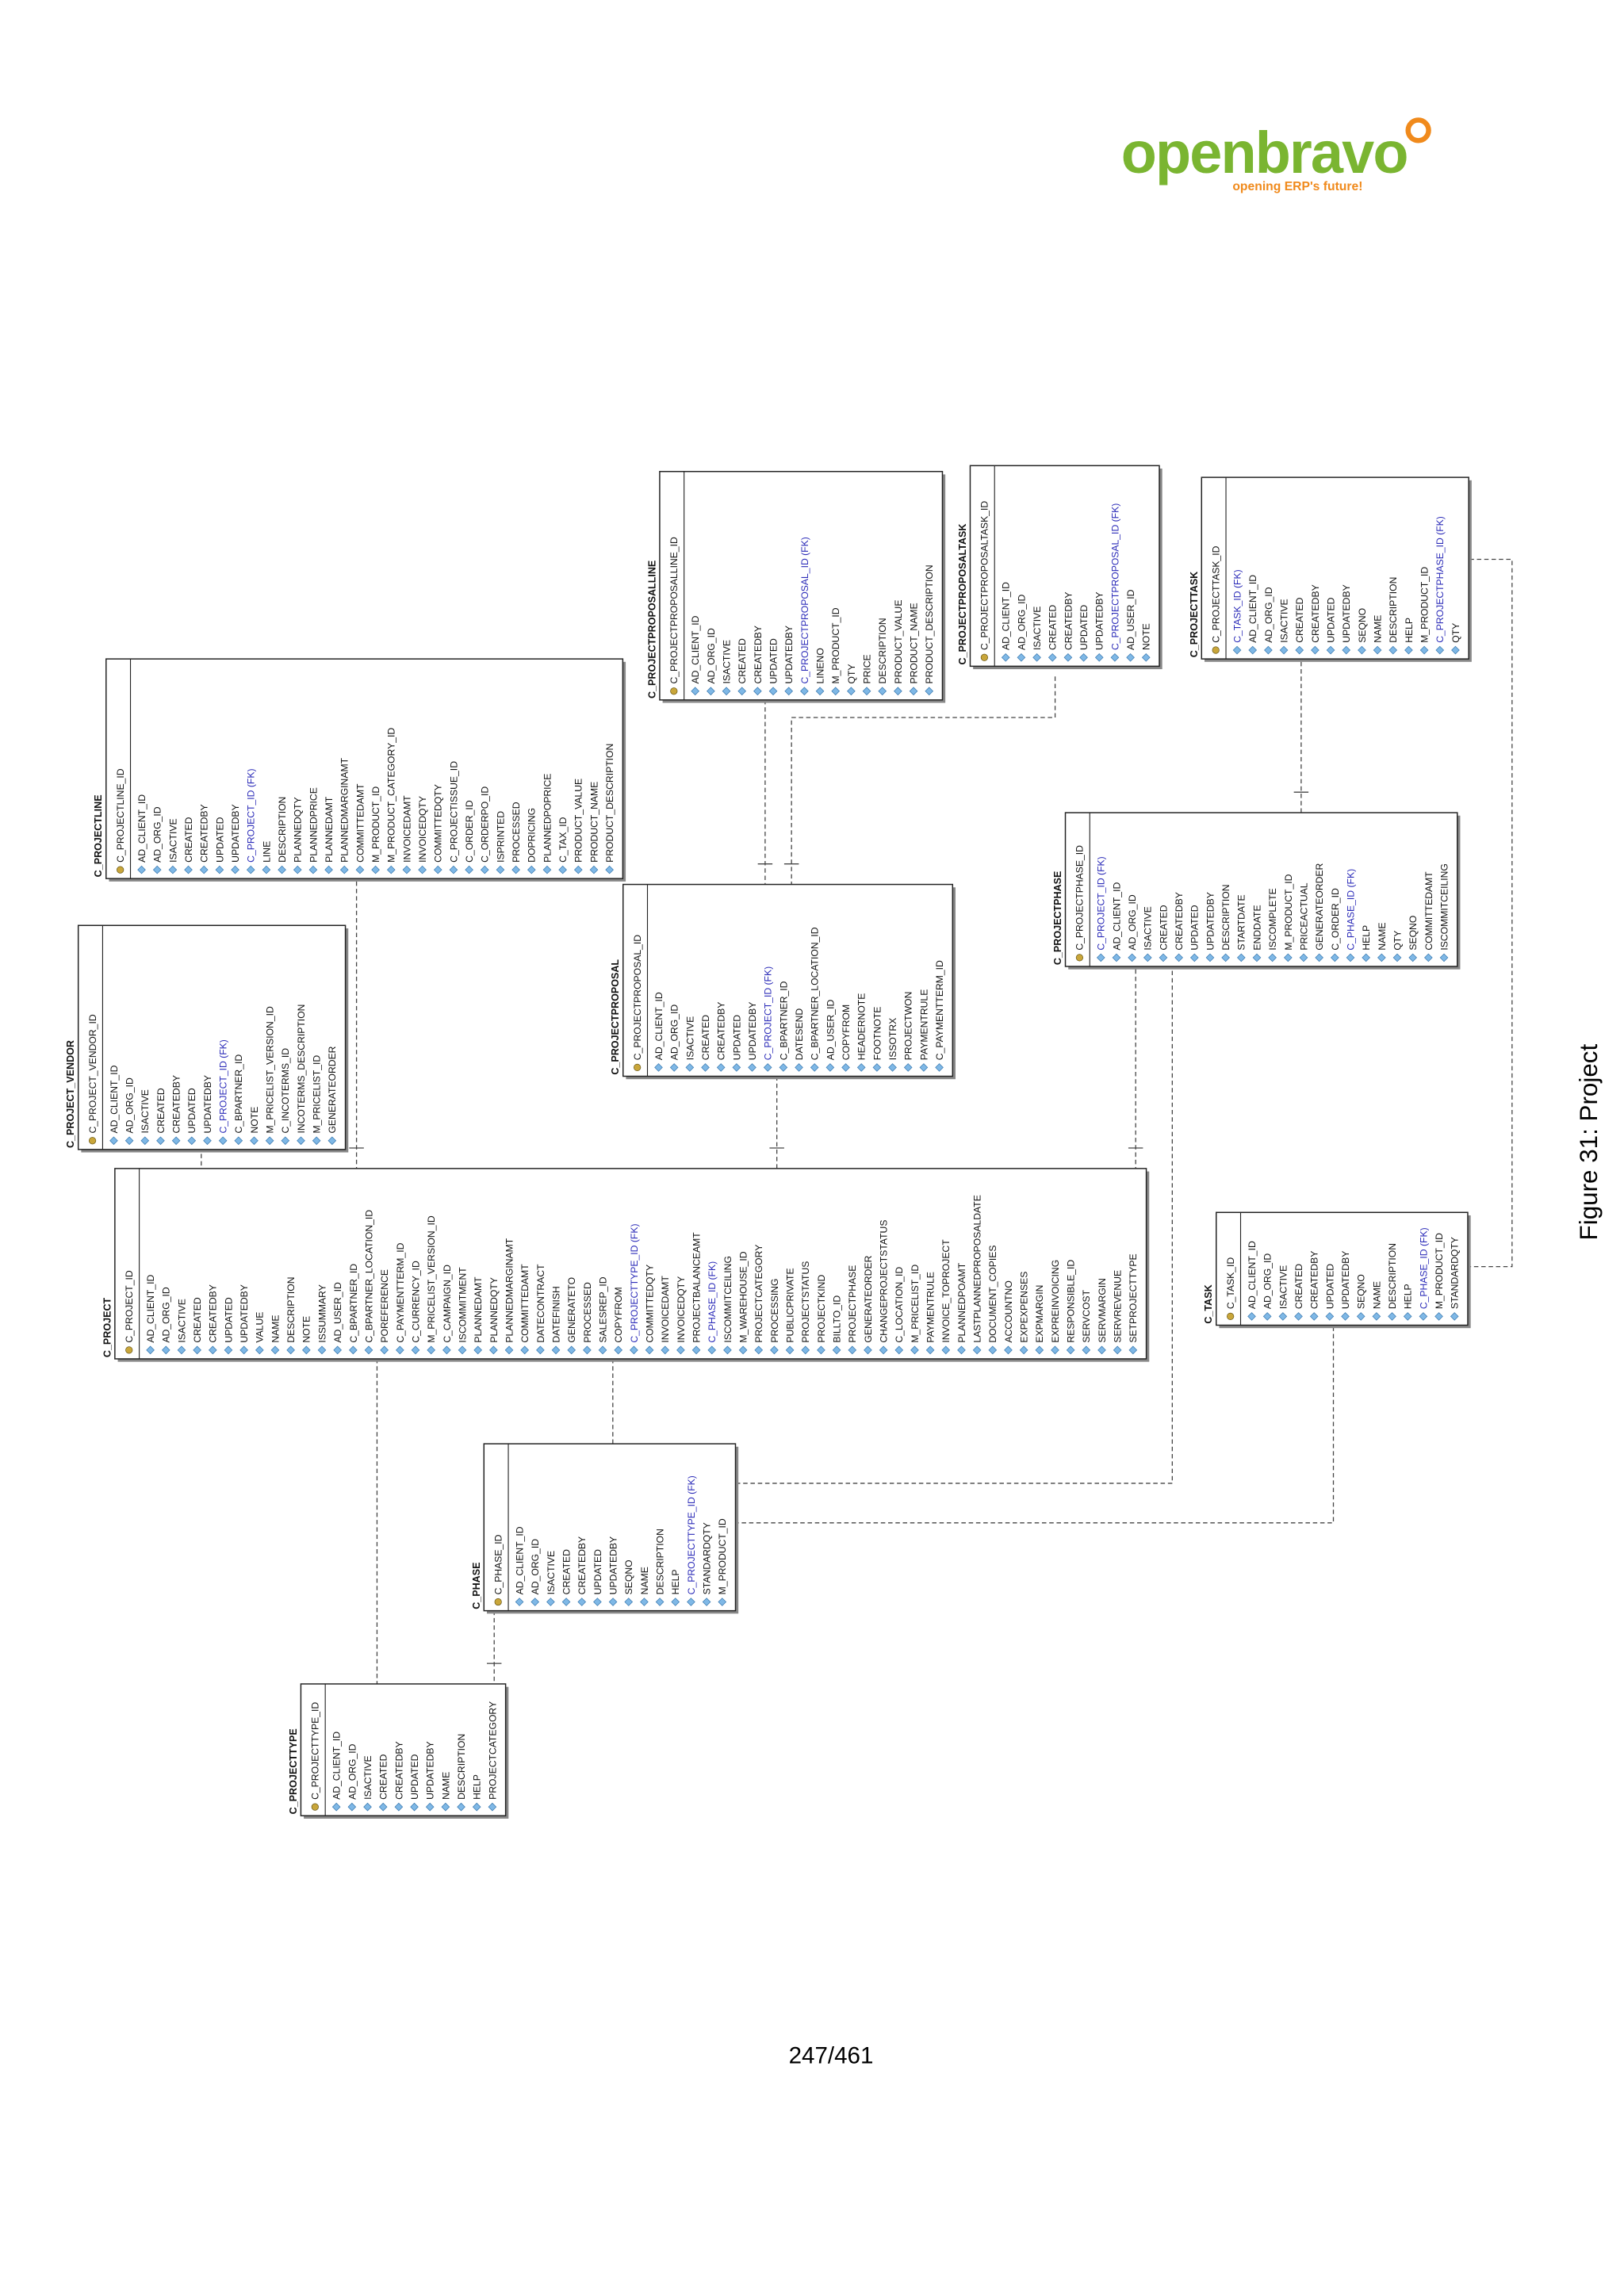  I want to click on field: SETPROJECTTYPE, so click(1133, 1298).